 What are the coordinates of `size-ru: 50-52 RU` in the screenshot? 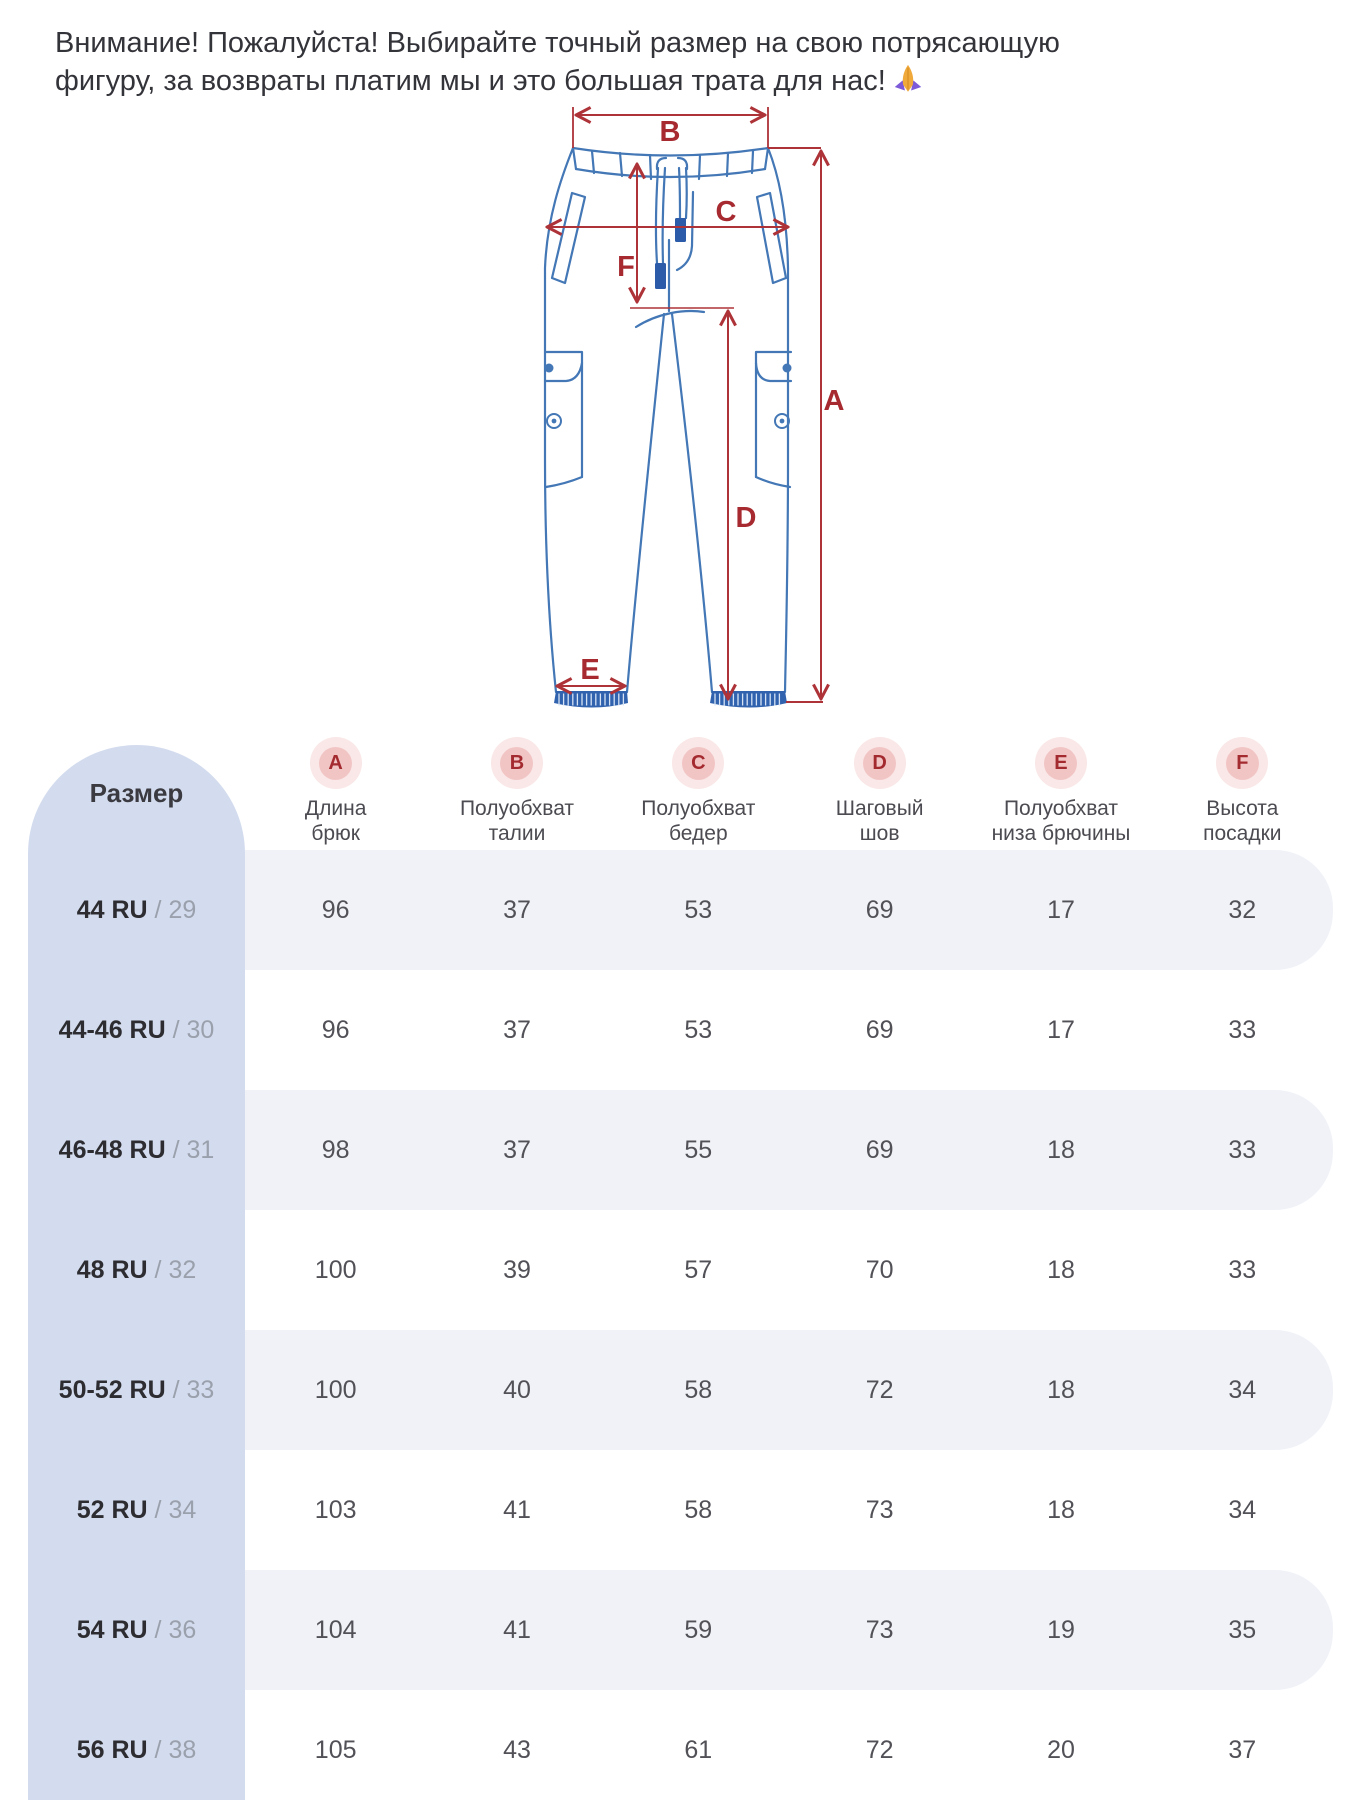 It's located at (112, 1389).